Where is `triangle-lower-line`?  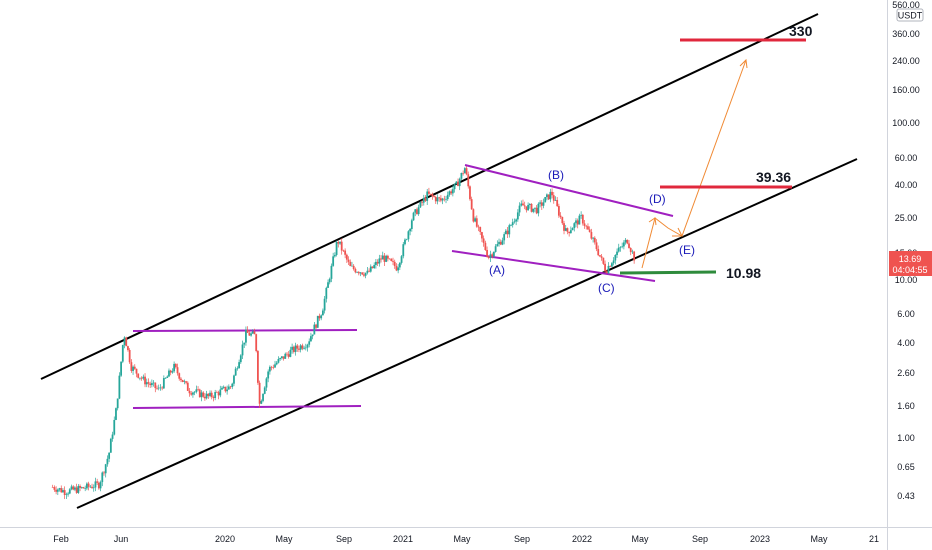 triangle-lower-line is located at coordinates (553, 266).